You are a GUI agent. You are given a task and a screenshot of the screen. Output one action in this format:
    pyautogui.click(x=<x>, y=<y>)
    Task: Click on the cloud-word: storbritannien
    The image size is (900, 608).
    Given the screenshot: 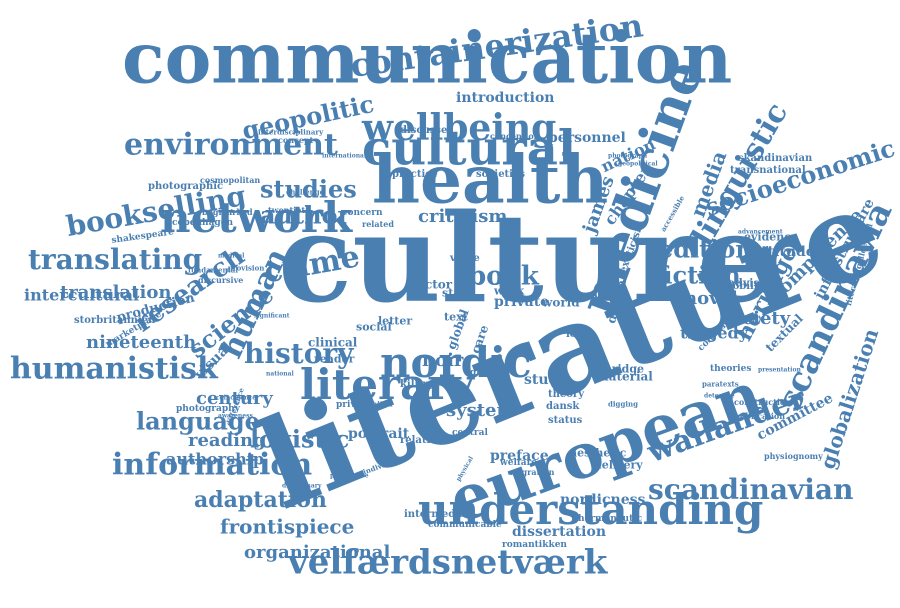 What is the action you would take?
    pyautogui.click(x=115, y=321)
    